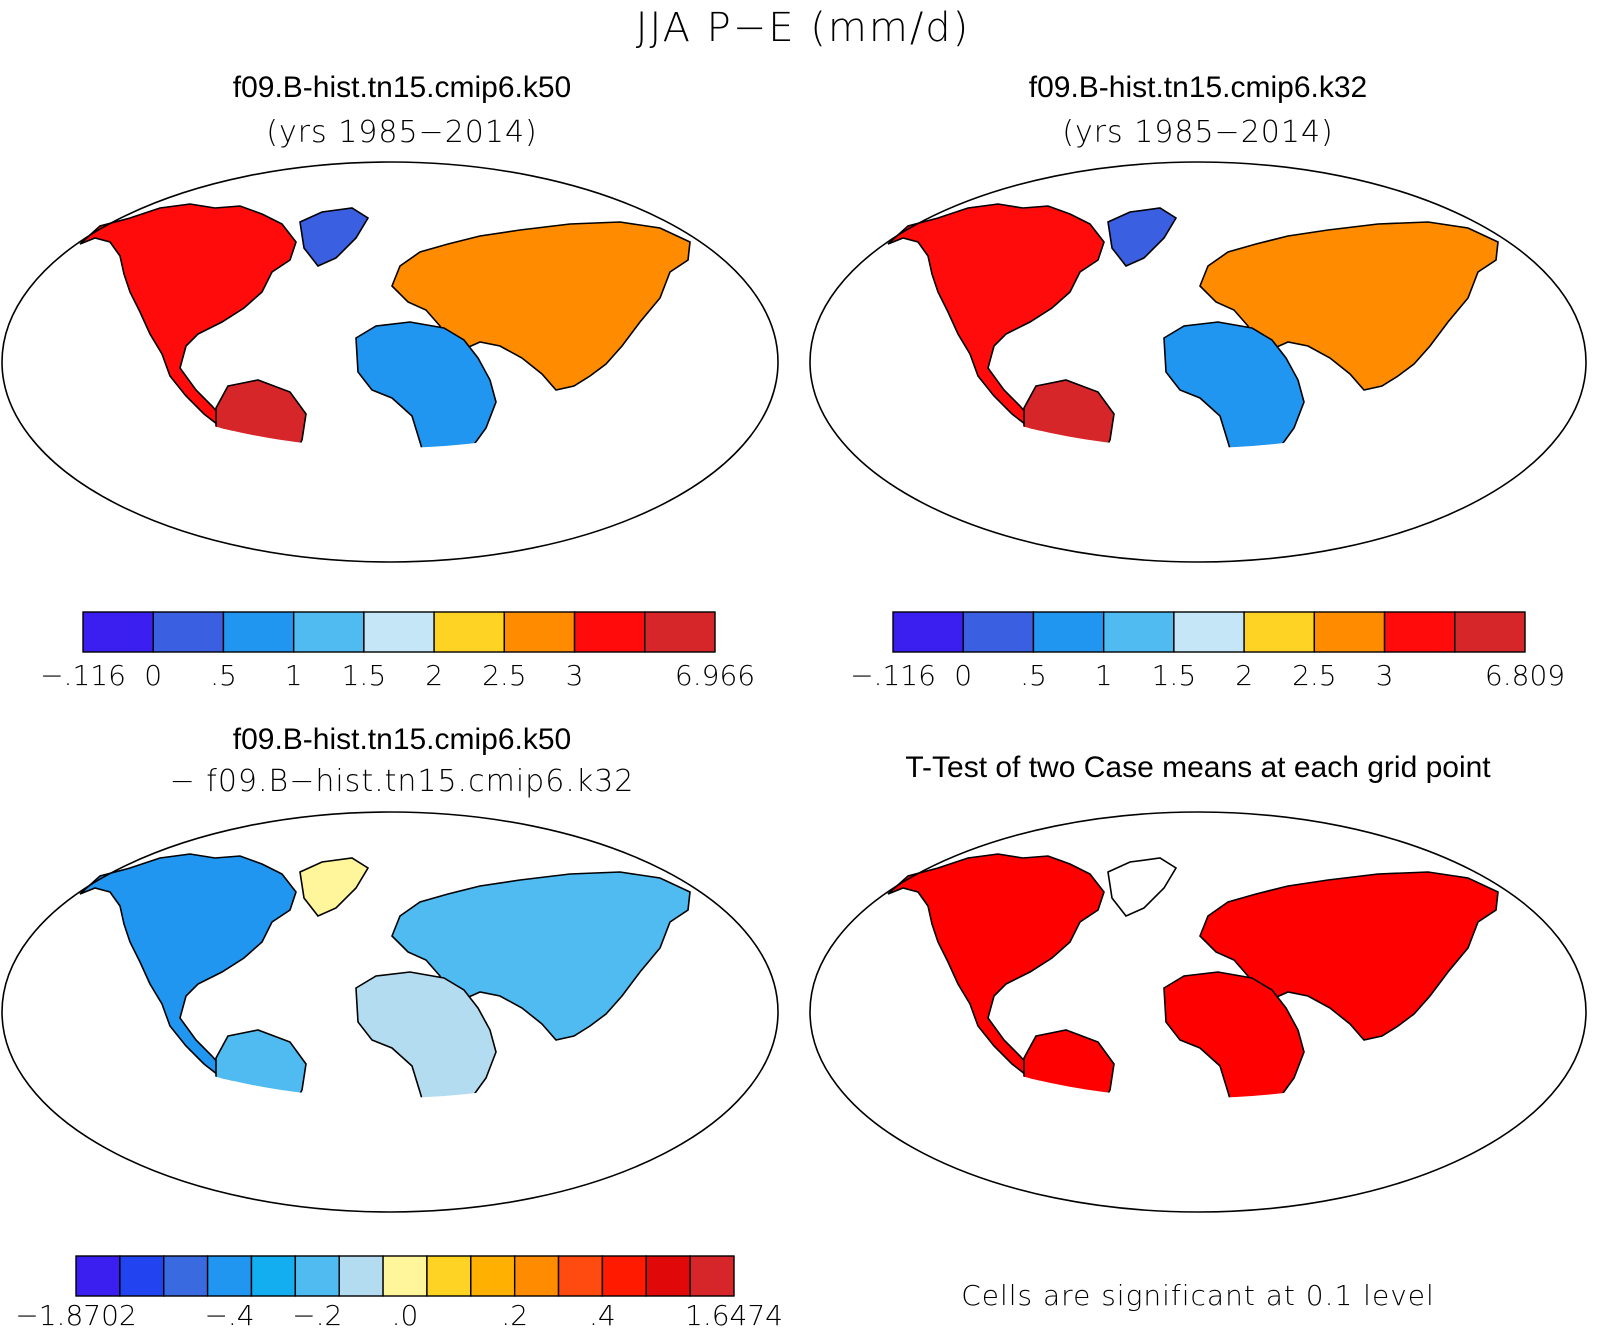 The height and width of the screenshot is (1332, 1606). What do you see at coordinates (1198, 132) in the screenshot?
I see `panel2-subtitle: (yrs 1985−2014)` at bounding box center [1198, 132].